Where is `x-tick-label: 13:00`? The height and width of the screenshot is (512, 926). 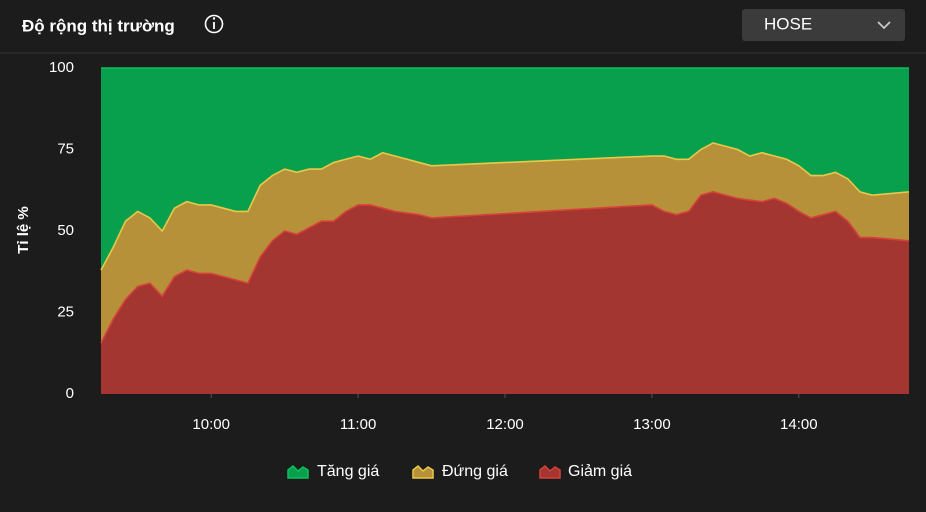 x-tick-label: 13:00 is located at coordinates (652, 424).